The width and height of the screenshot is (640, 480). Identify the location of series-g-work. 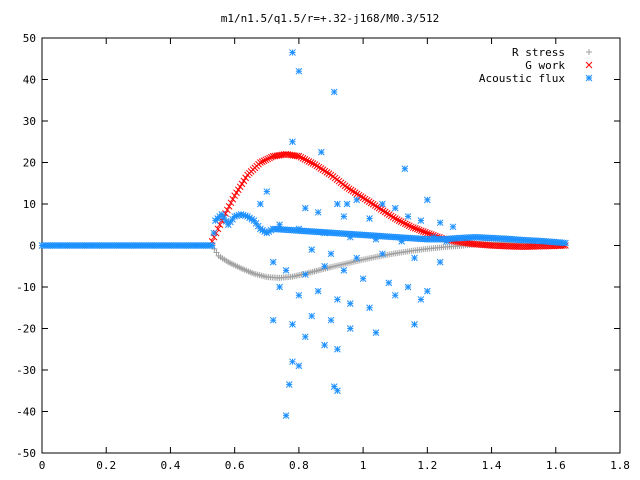
(388, 200).